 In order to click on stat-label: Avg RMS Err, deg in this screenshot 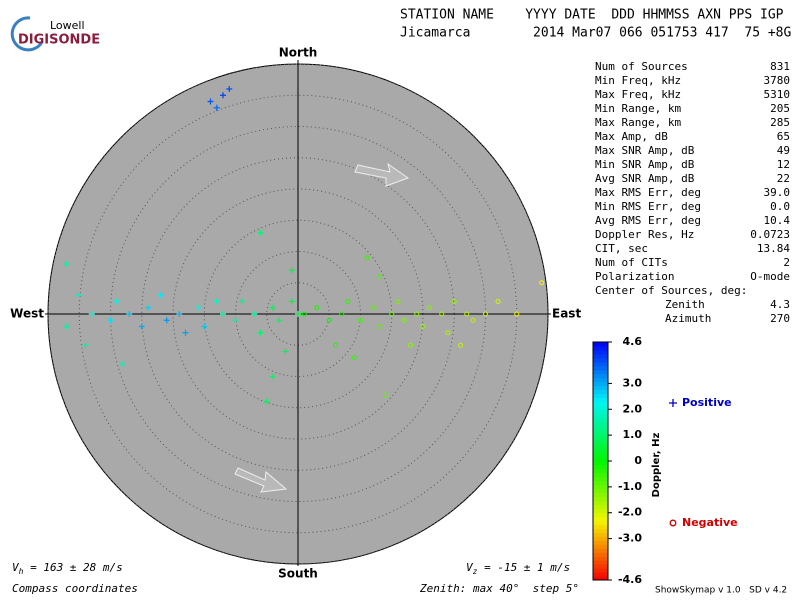, I will do `click(648, 220)`.